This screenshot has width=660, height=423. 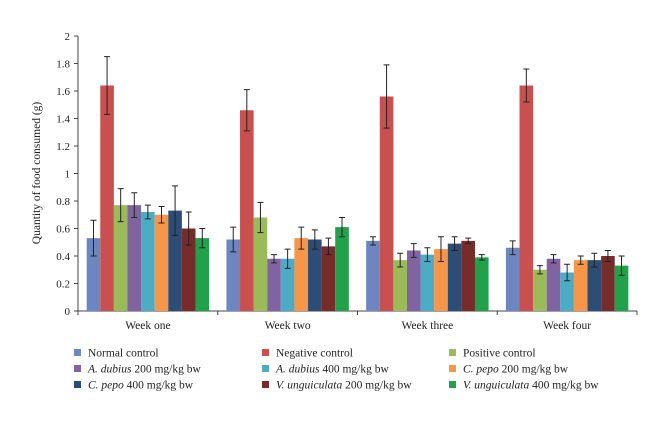 What do you see at coordinates (288, 326) in the screenshot?
I see `category-label: Week two` at bounding box center [288, 326].